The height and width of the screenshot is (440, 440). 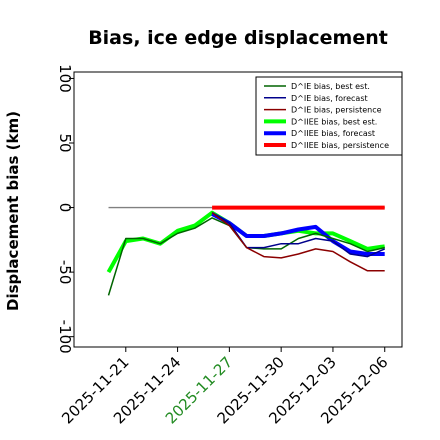 I want to click on legend-label: D^IIEE bias, forecast, so click(x=333, y=133).